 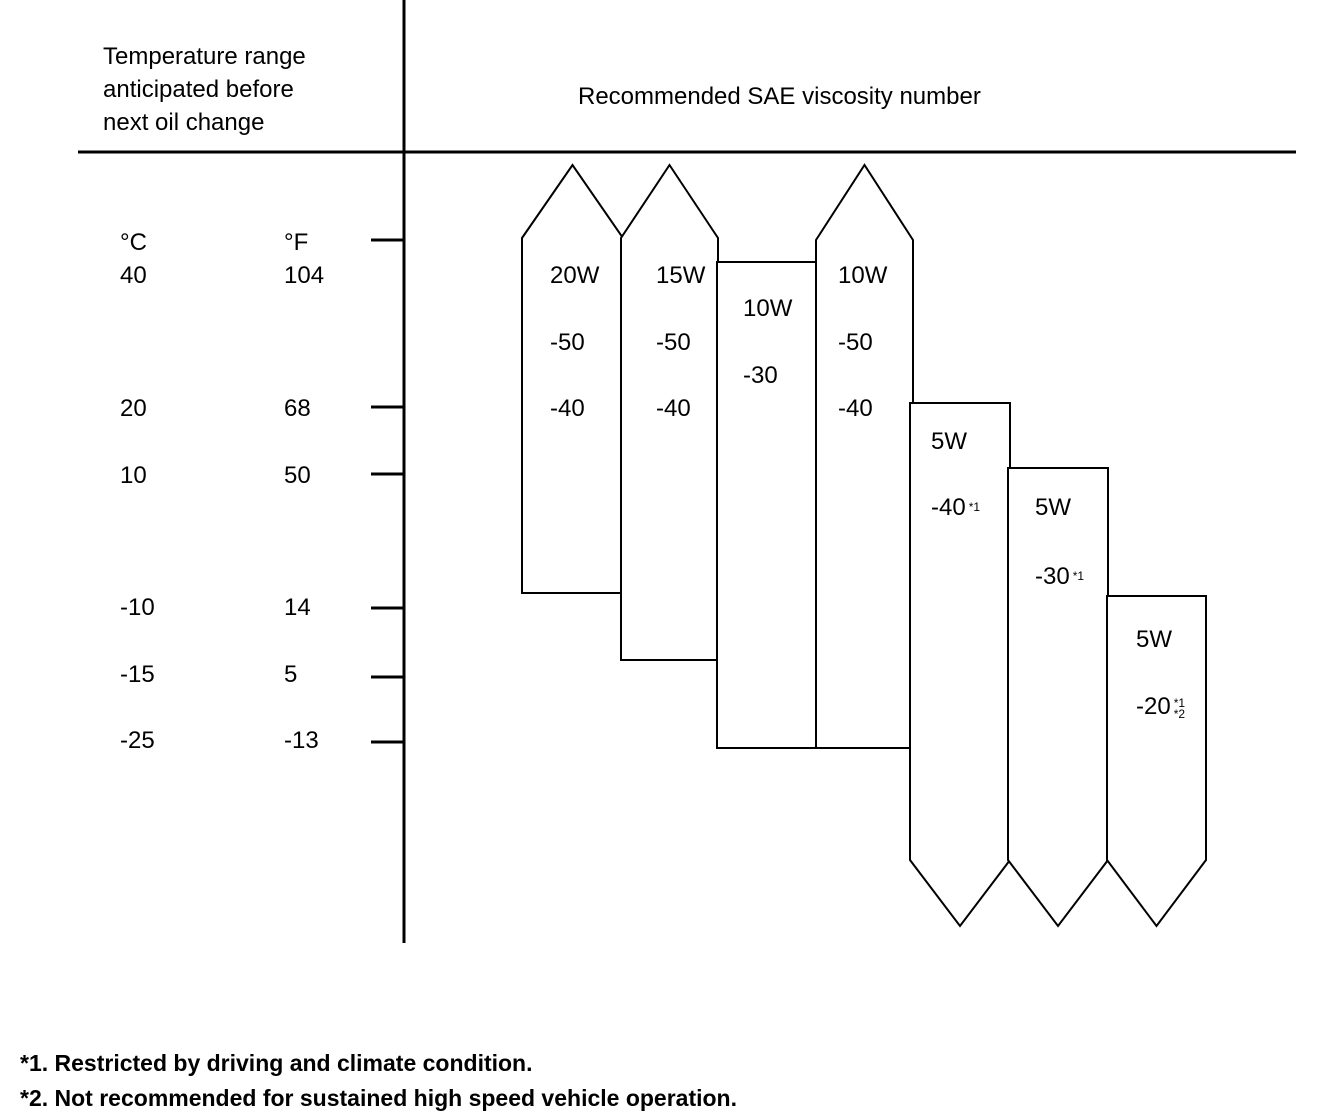 What do you see at coordinates (291, 674) in the screenshot?
I see `fahrenheit-value: 5` at bounding box center [291, 674].